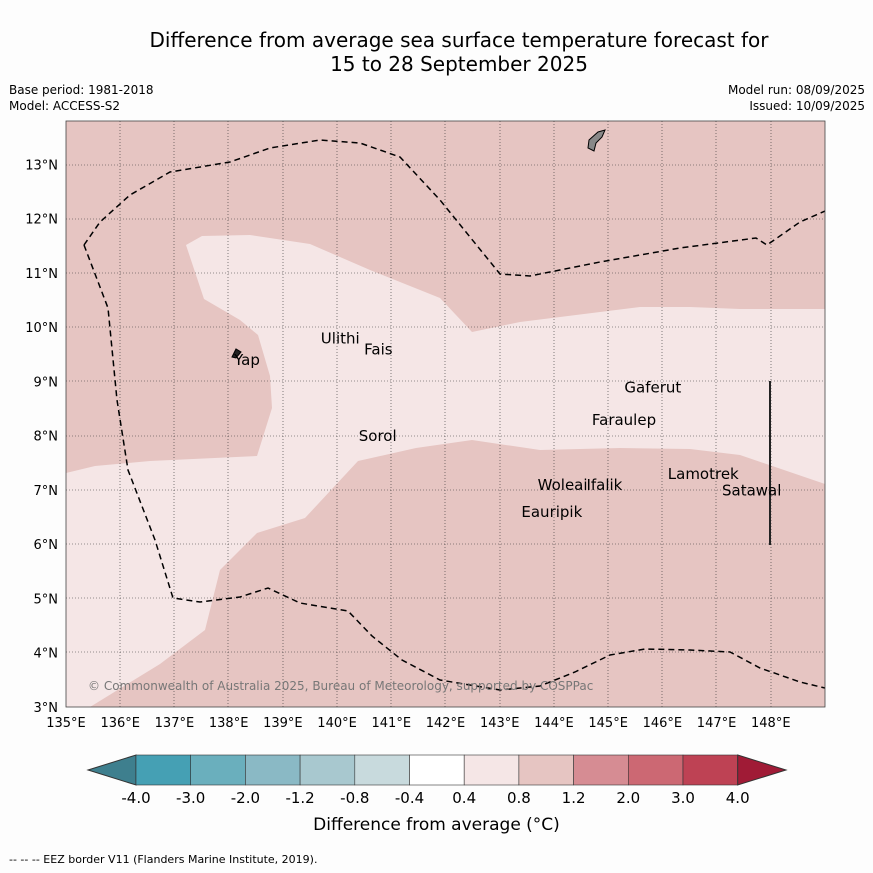 This screenshot has height=873, width=873. What do you see at coordinates (337, 723) in the screenshot?
I see `lon-tick-label: 140°E` at bounding box center [337, 723].